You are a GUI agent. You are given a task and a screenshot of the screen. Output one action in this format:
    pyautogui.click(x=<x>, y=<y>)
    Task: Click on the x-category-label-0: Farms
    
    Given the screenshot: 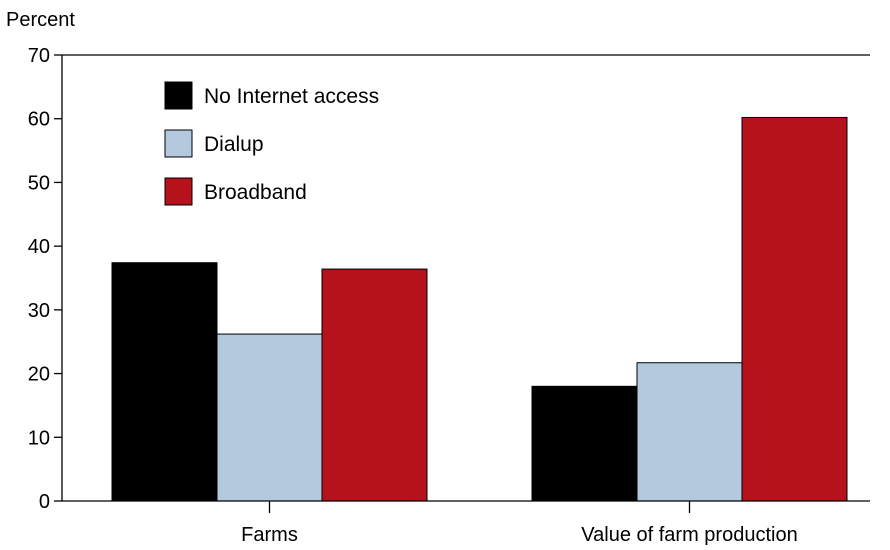 What is the action you would take?
    pyautogui.click(x=269, y=535)
    